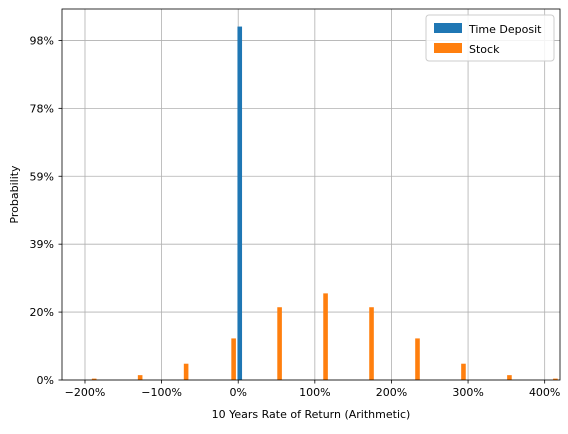 Image resolution: width=568 pixels, height=434 pixels. I want to click on y-tick-label: 98%, so click(42, 40).